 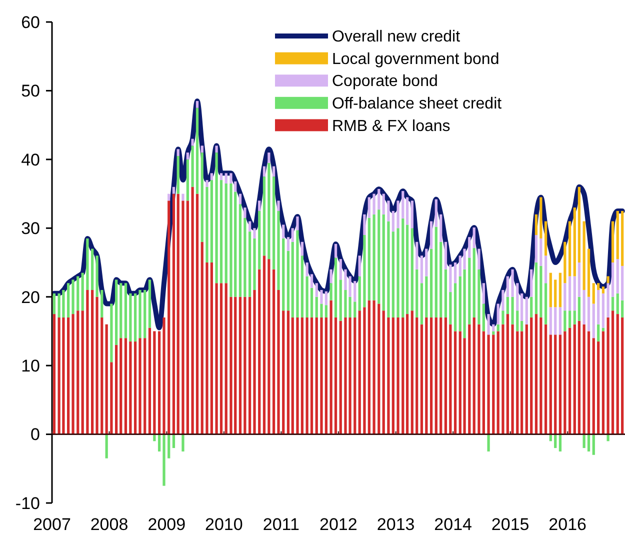 I want to click on x-tick-label: 2014, so click(x=453, y=524).